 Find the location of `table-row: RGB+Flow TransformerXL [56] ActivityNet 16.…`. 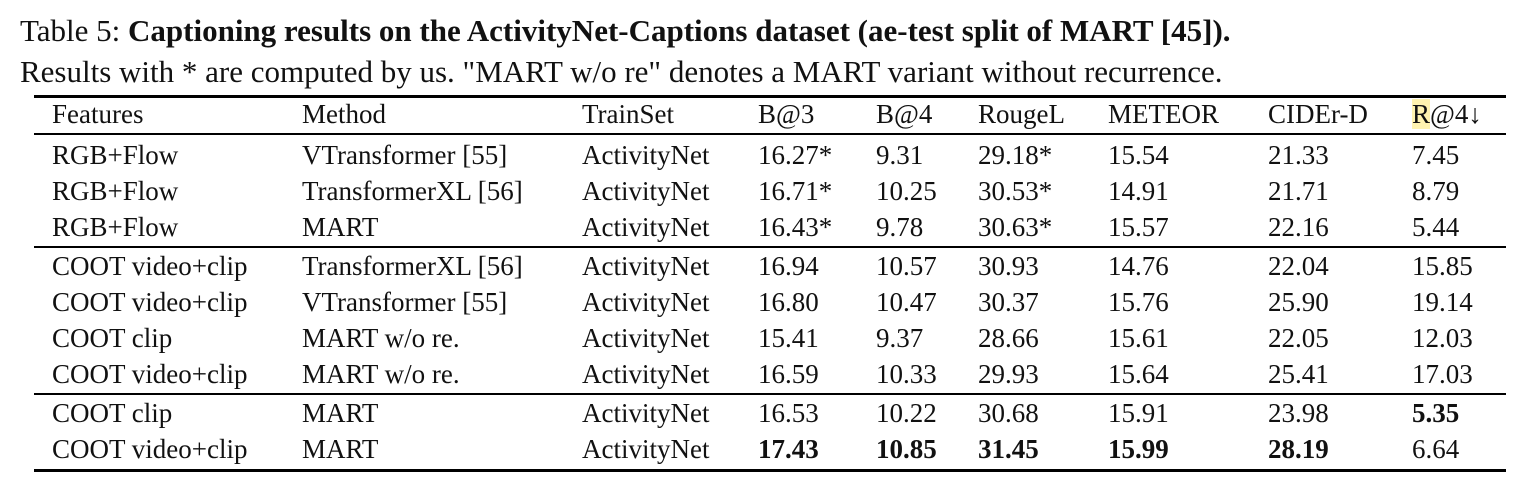

table-row: RGB+Flow TransformerXL [56] ActivityNet 16.… is located at coordinates (770, 191).